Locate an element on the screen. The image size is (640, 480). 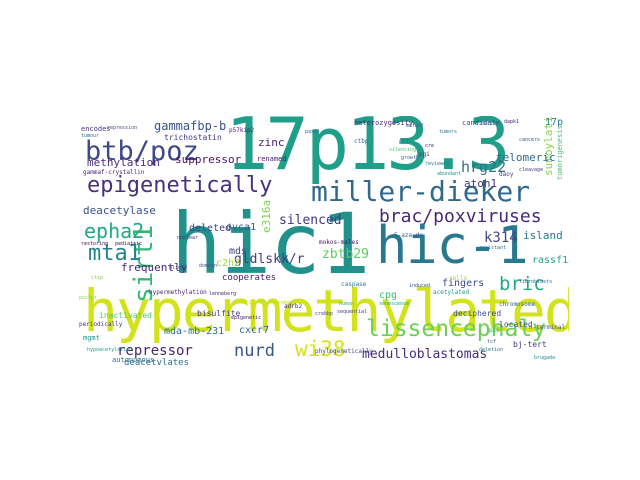
word-cloud-term: fingers is located at coordinates (463, 283).